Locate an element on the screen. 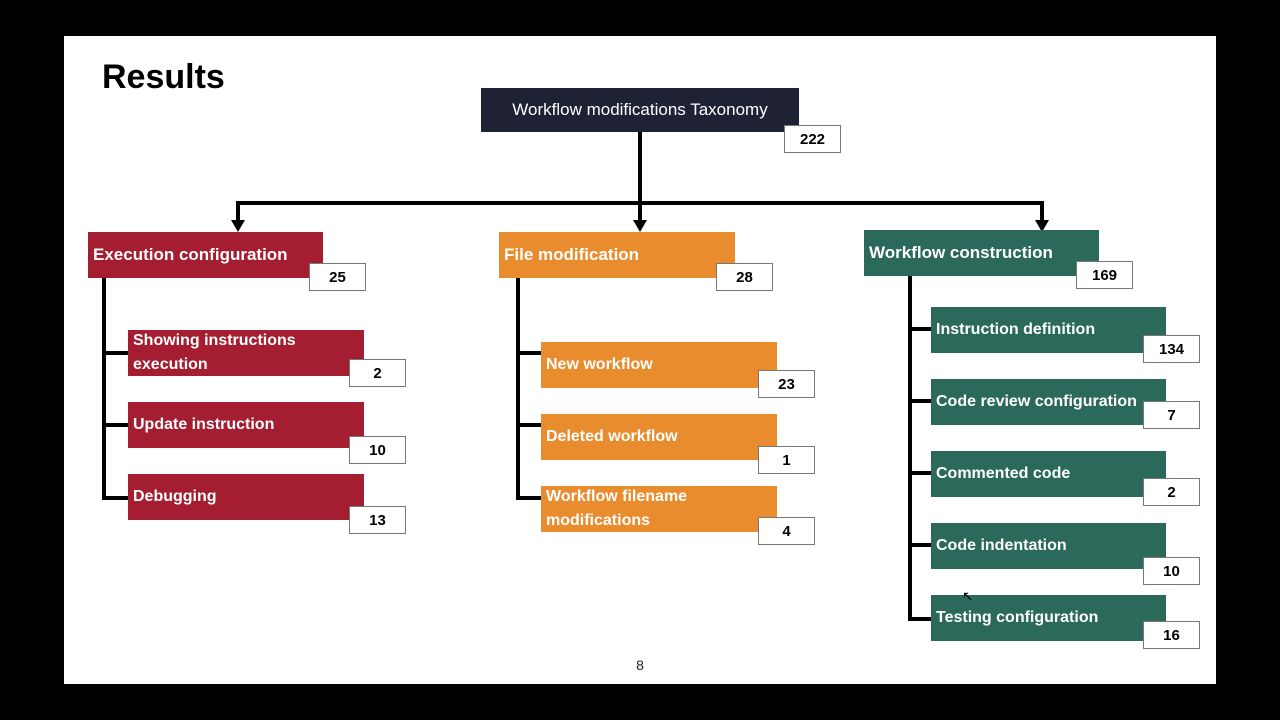 Image resolution: width=1280 pixels, height=720 pixels. node-label: Workflow filename modifications is located at coordinates (617, 508).